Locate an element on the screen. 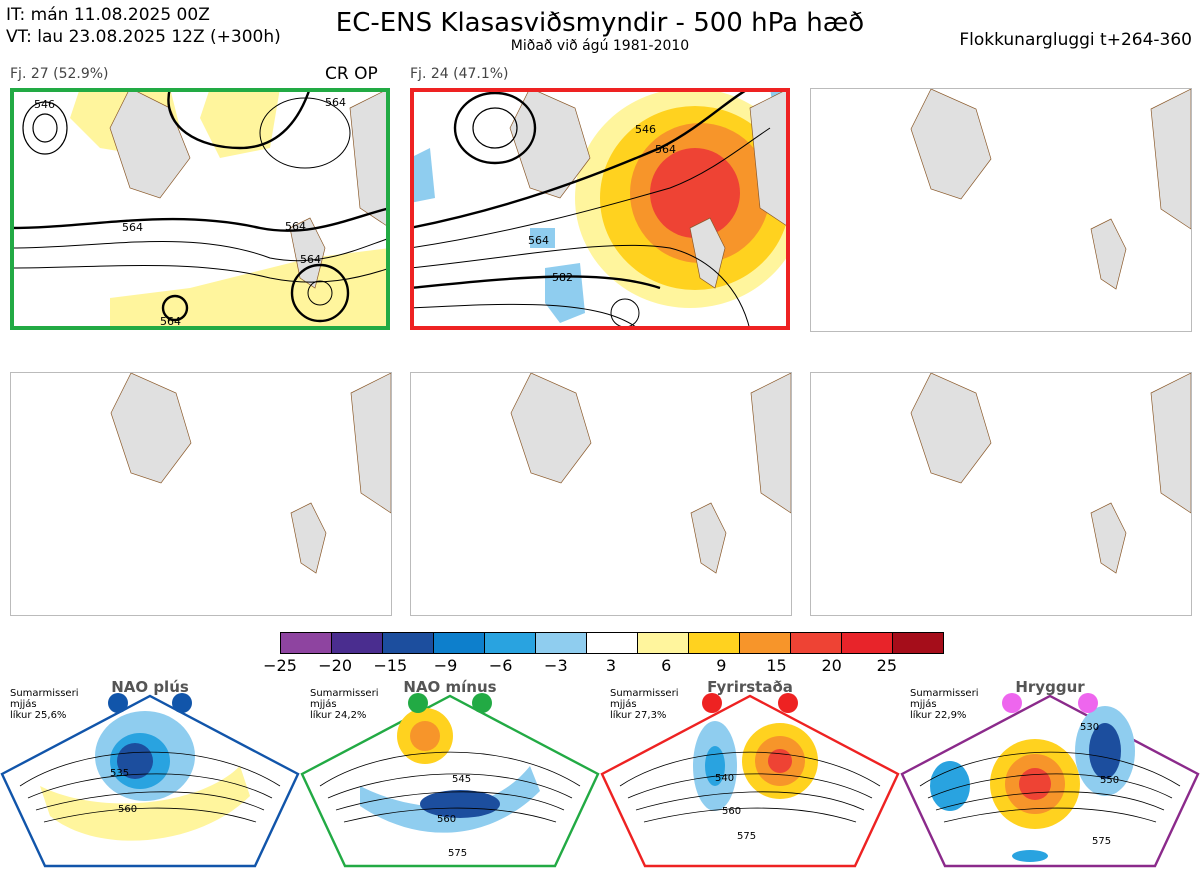 Image resolution: width=1200 pixels, height=871 pixels. regime-prob: líkur 22,9% is located at coordinates (938, 715).